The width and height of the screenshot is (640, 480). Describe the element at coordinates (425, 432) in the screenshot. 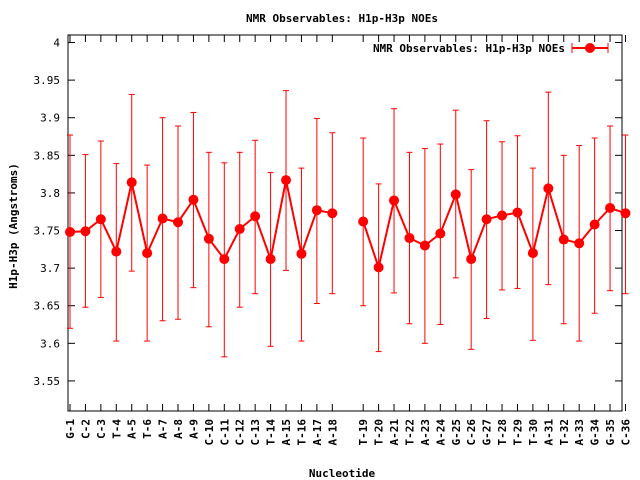

I see `x-tick-label: A-23` at that location.